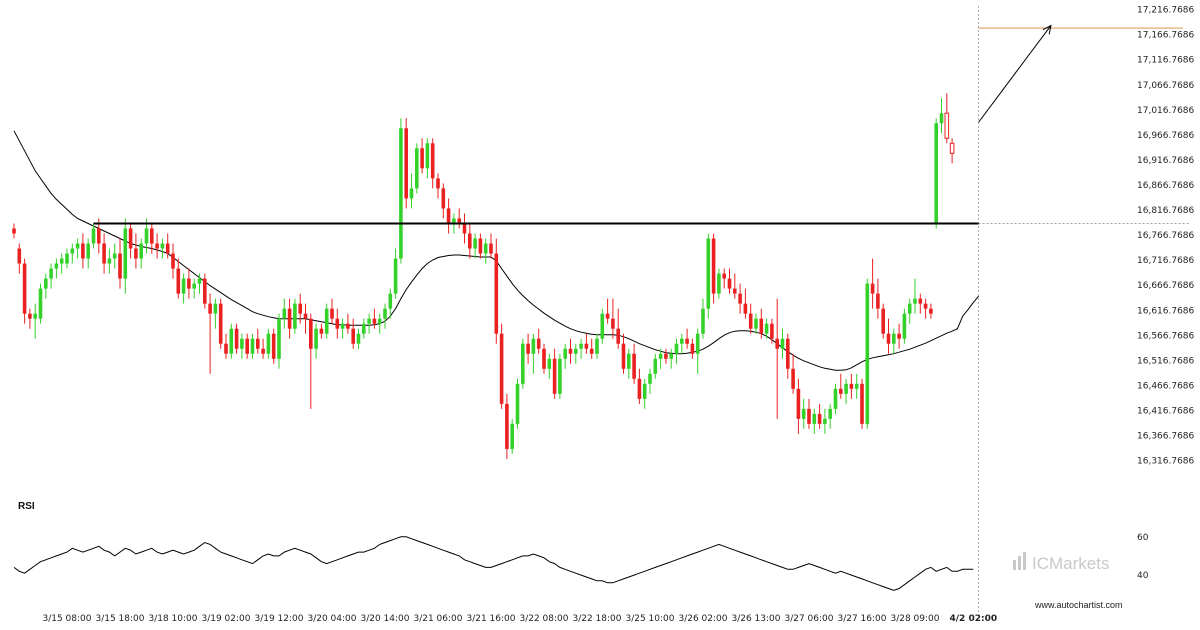 Image resolution: width=1200 pixels, height=630 pixels. Describe the element at coordinates (808, 619) in the screenshot. I see `x-tick-label: 3/27 06:00` at that location.